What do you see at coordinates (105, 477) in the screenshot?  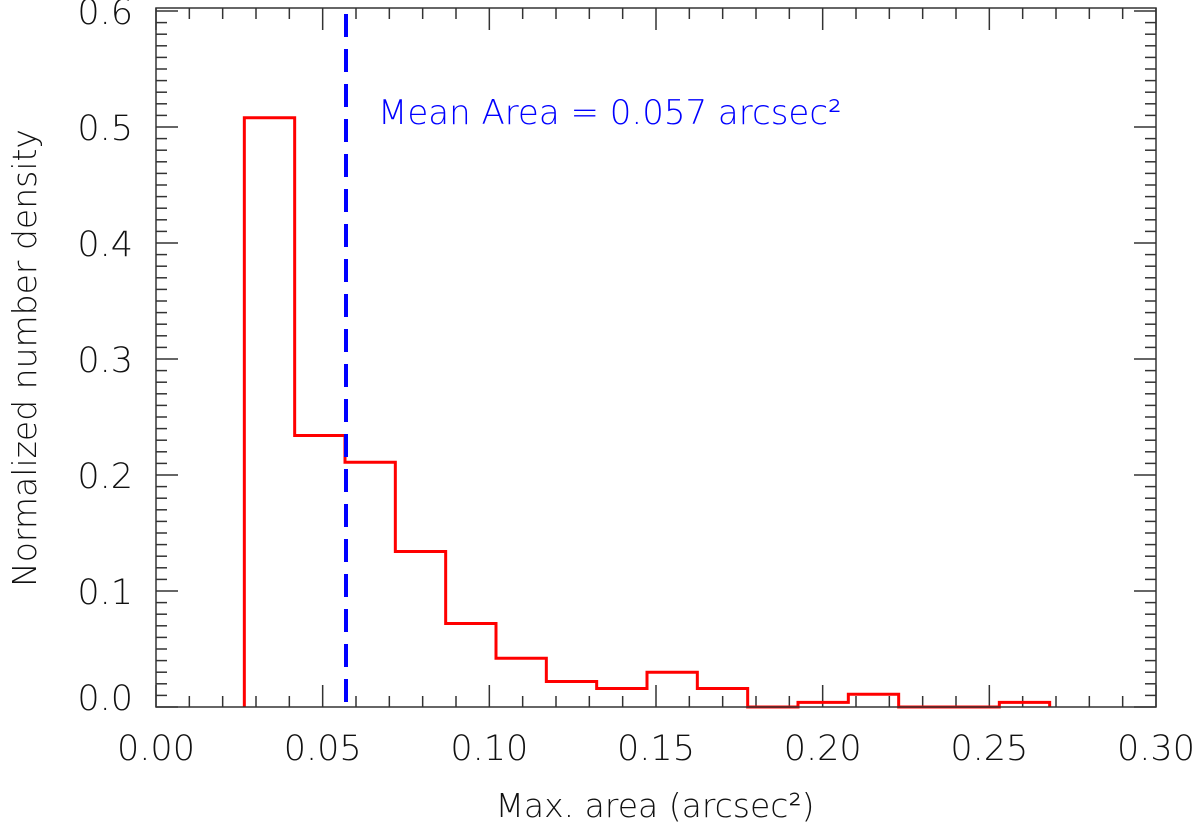 I see `y-tick-label: 0.2` at bounding box center [105, 477].